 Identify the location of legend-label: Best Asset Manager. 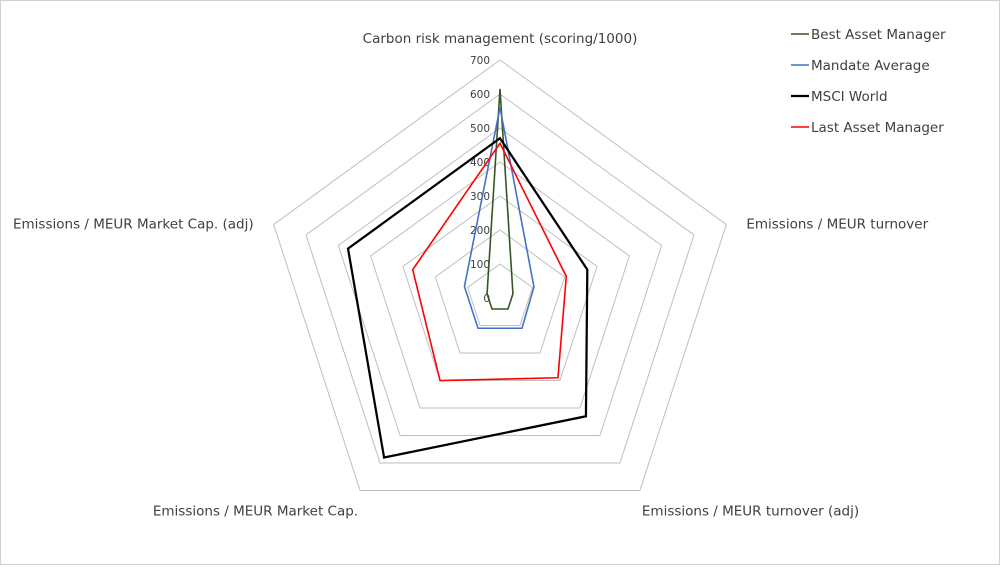
(878, 35).